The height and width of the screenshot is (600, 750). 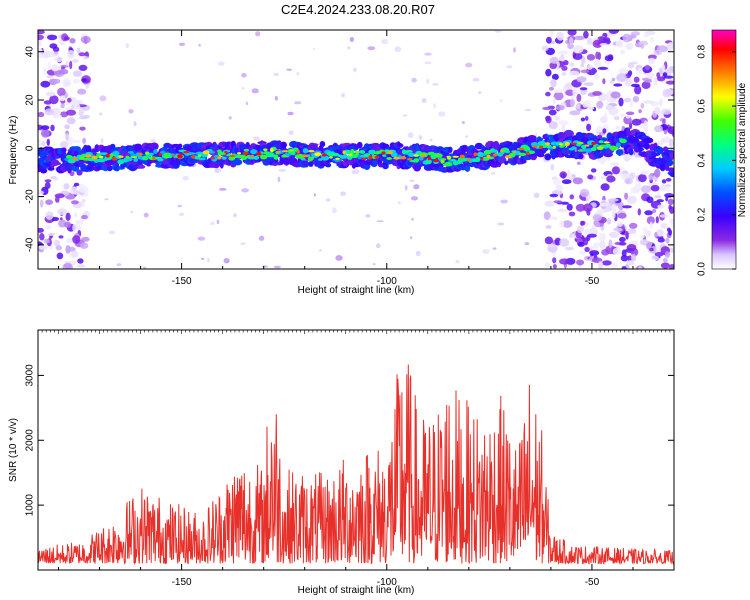 What do you see at coordinates (702, 269) in the screenshot?
I see `colorbar-tick-label: 0.0` at bounding box center [702, 269].